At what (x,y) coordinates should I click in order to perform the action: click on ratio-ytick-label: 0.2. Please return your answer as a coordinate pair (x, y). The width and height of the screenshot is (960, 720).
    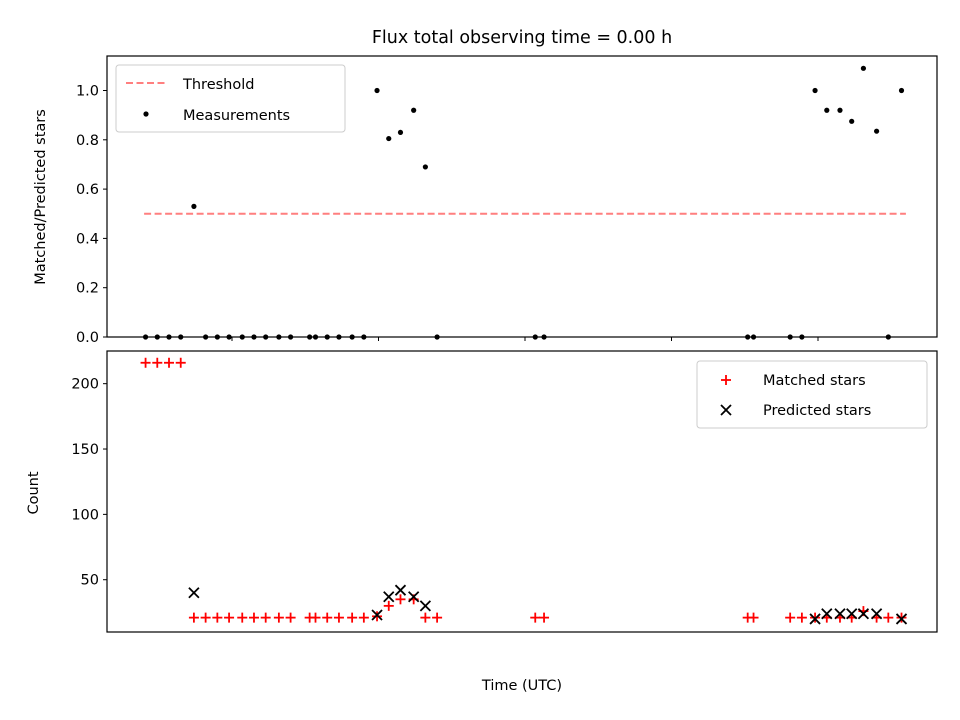
    Looking at the image, I should click on (87, 289).